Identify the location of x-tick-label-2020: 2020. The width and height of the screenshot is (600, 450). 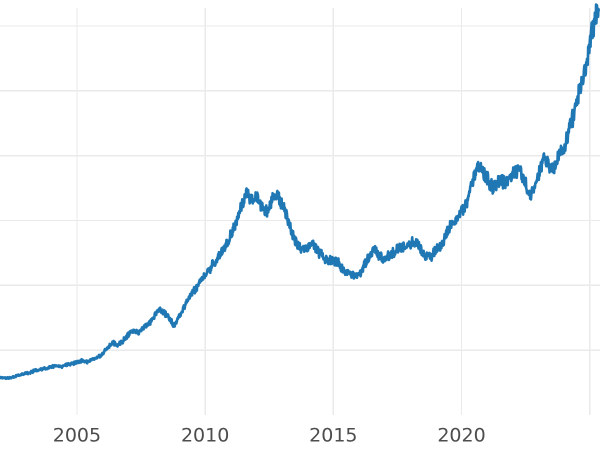
(461, 436).